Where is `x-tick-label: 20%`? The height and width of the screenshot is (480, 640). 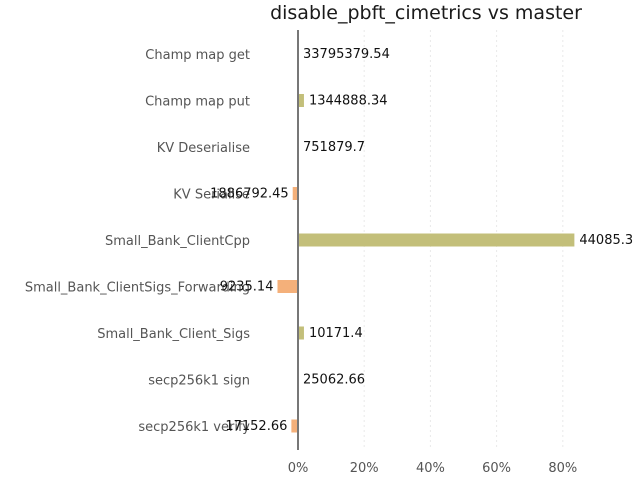 x-tick-label: 20% is located at coordinates (364, 468).